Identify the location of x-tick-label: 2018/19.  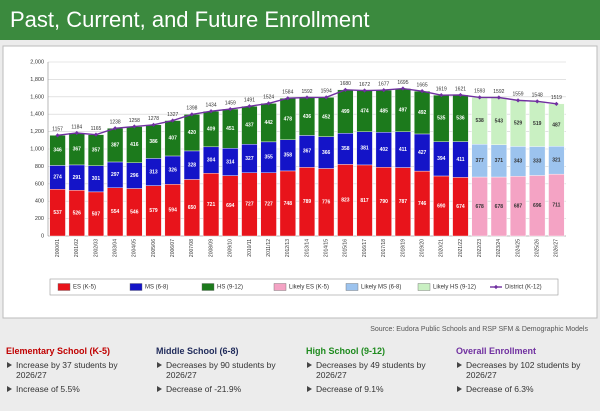
(403, 248).